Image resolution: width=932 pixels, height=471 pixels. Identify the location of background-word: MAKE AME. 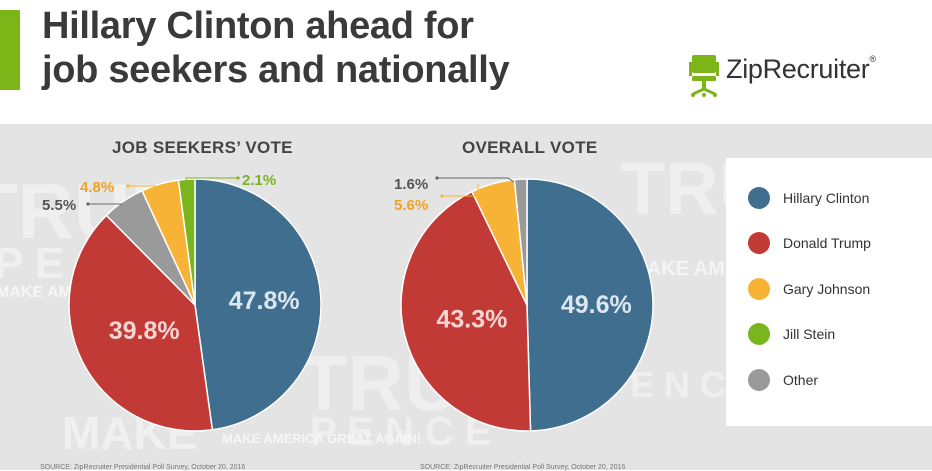
(684, 269).